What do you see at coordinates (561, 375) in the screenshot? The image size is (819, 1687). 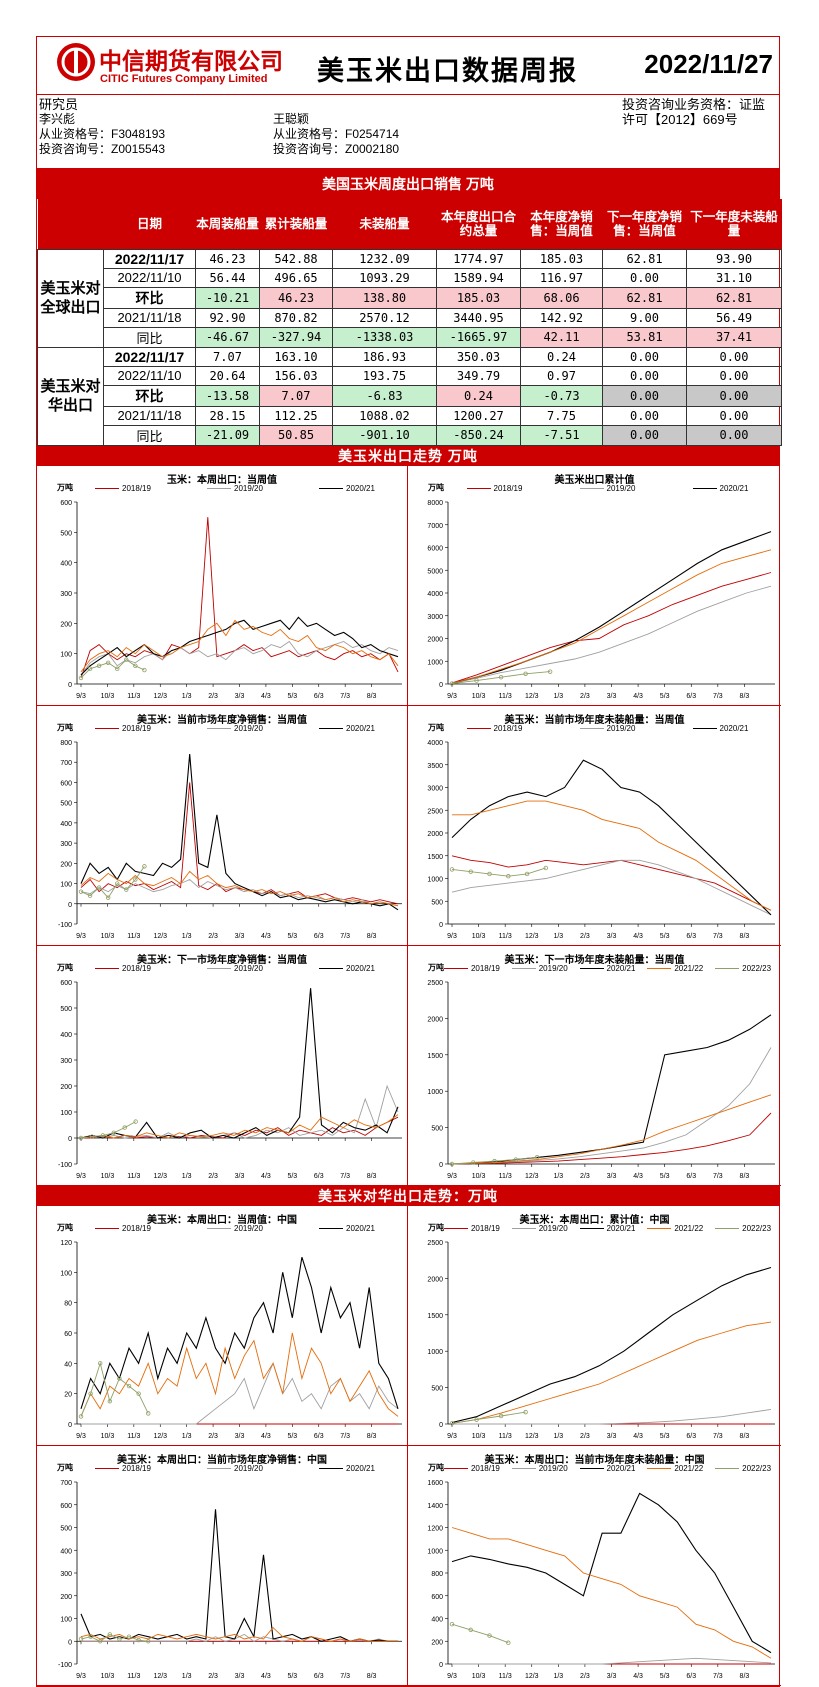 I see `table-cell: 0.97` at bounding box center [561, 375].